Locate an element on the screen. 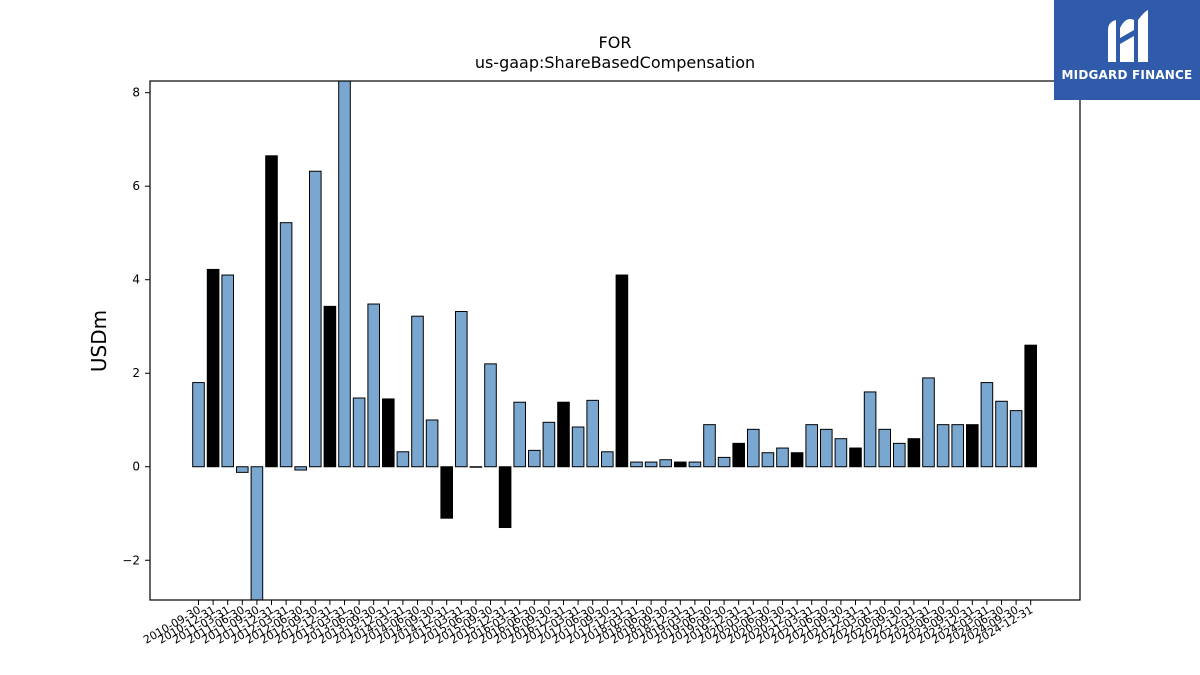 The image size is (1200, 675). y-tick-label: 6 is located at coordinates (136, 186).